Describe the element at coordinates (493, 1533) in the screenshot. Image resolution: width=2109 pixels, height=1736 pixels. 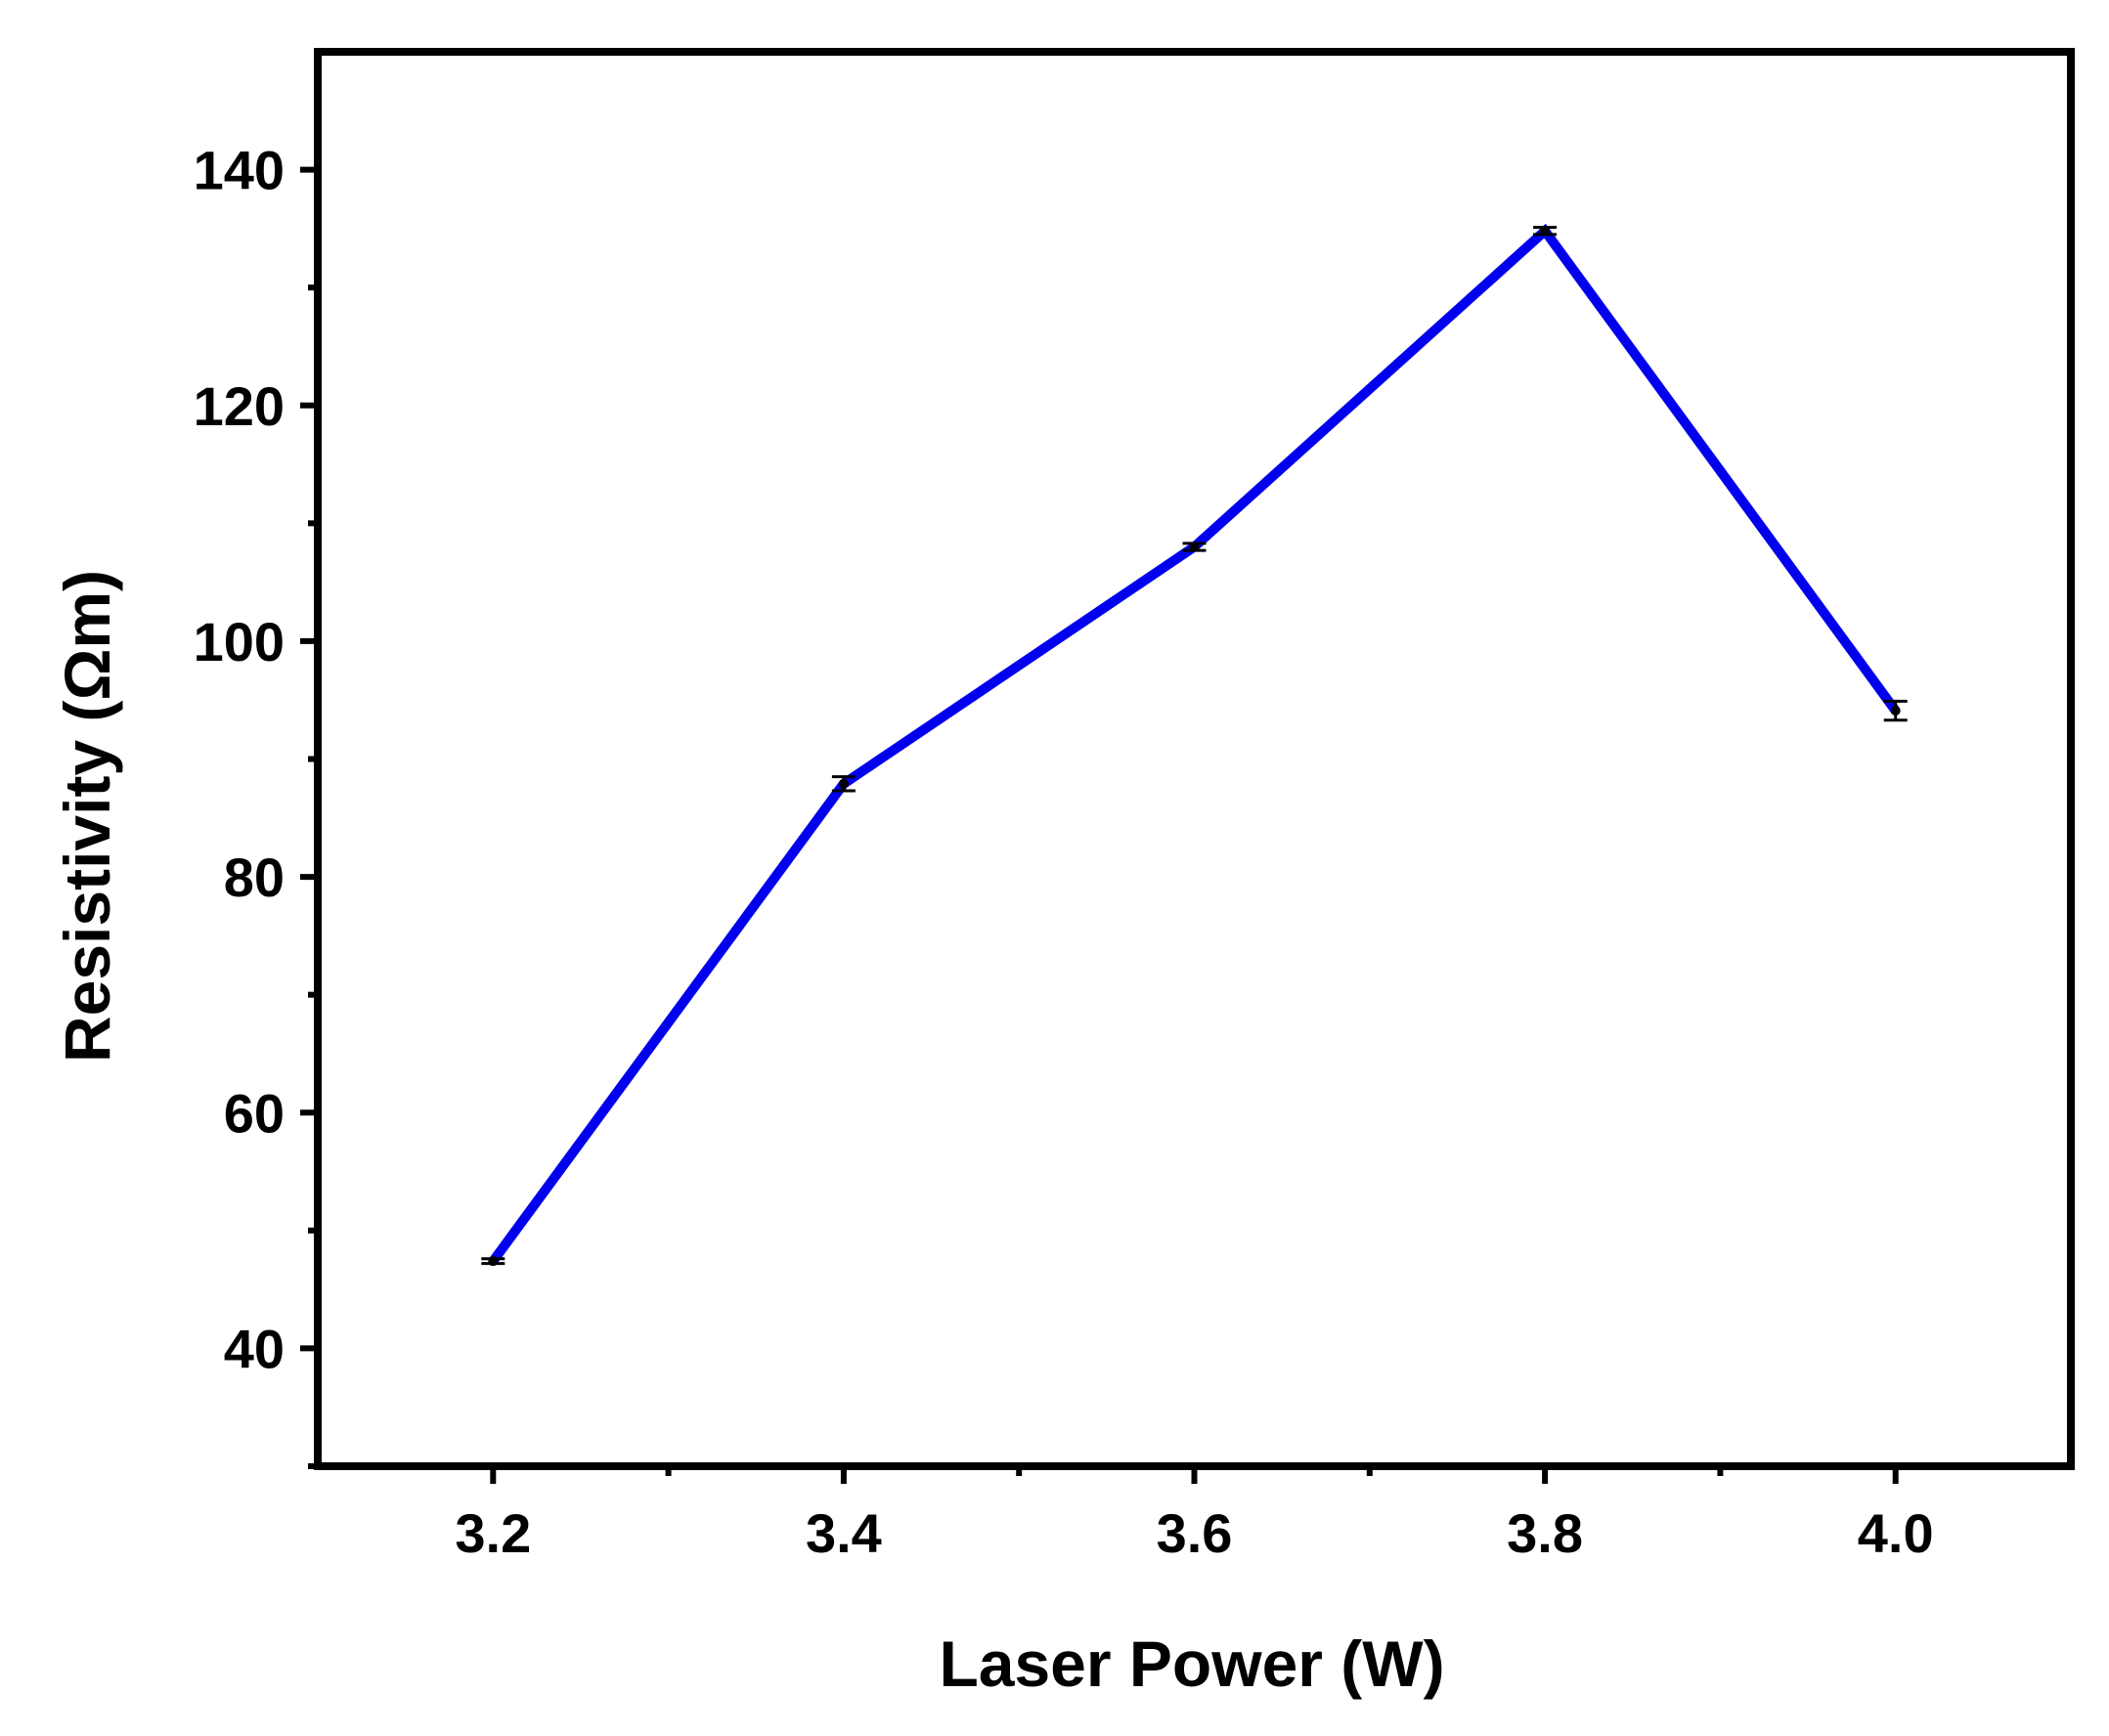
I see `x-tick-label: 3.2` at that location.